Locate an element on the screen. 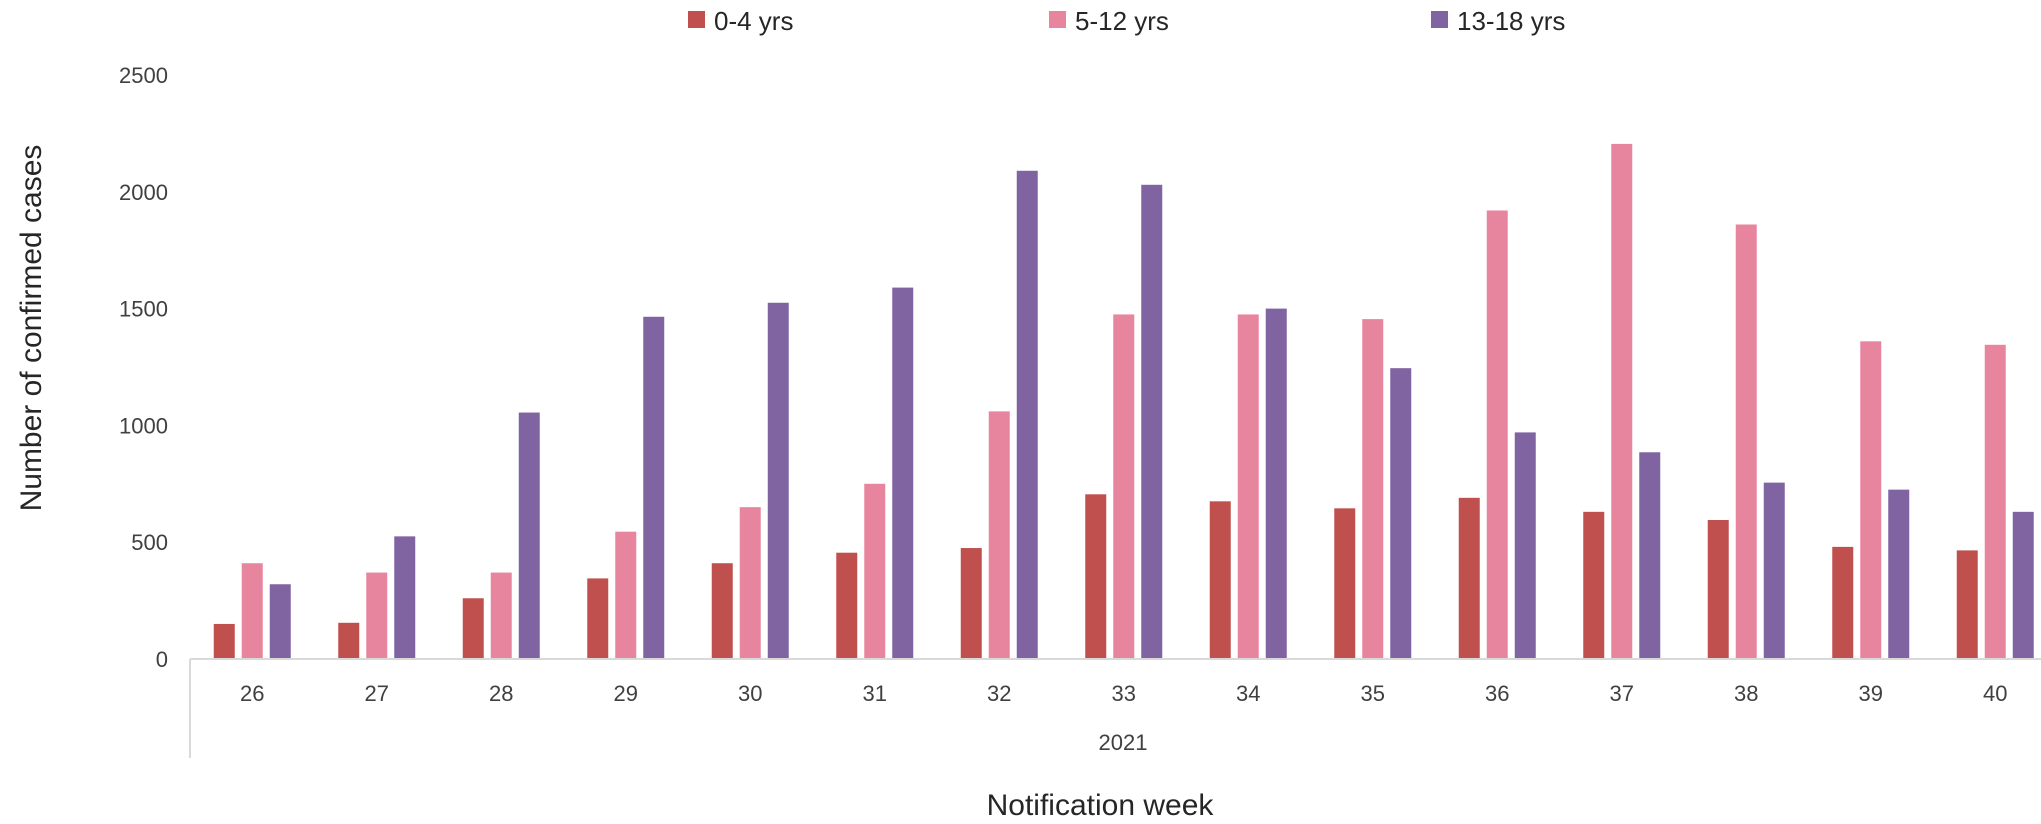  bar-0-4-yrs-wk31 is located at coordinates (847, 605).